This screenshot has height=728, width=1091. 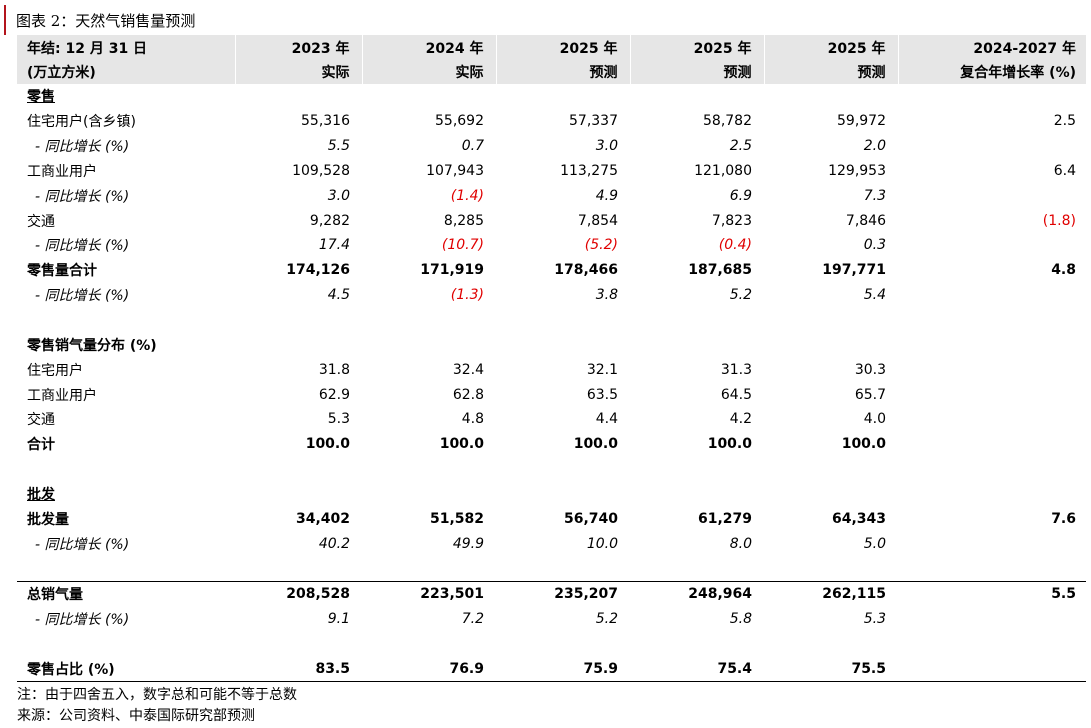 I want to click on table-cell: 171,919, so click(x=452, y=270).